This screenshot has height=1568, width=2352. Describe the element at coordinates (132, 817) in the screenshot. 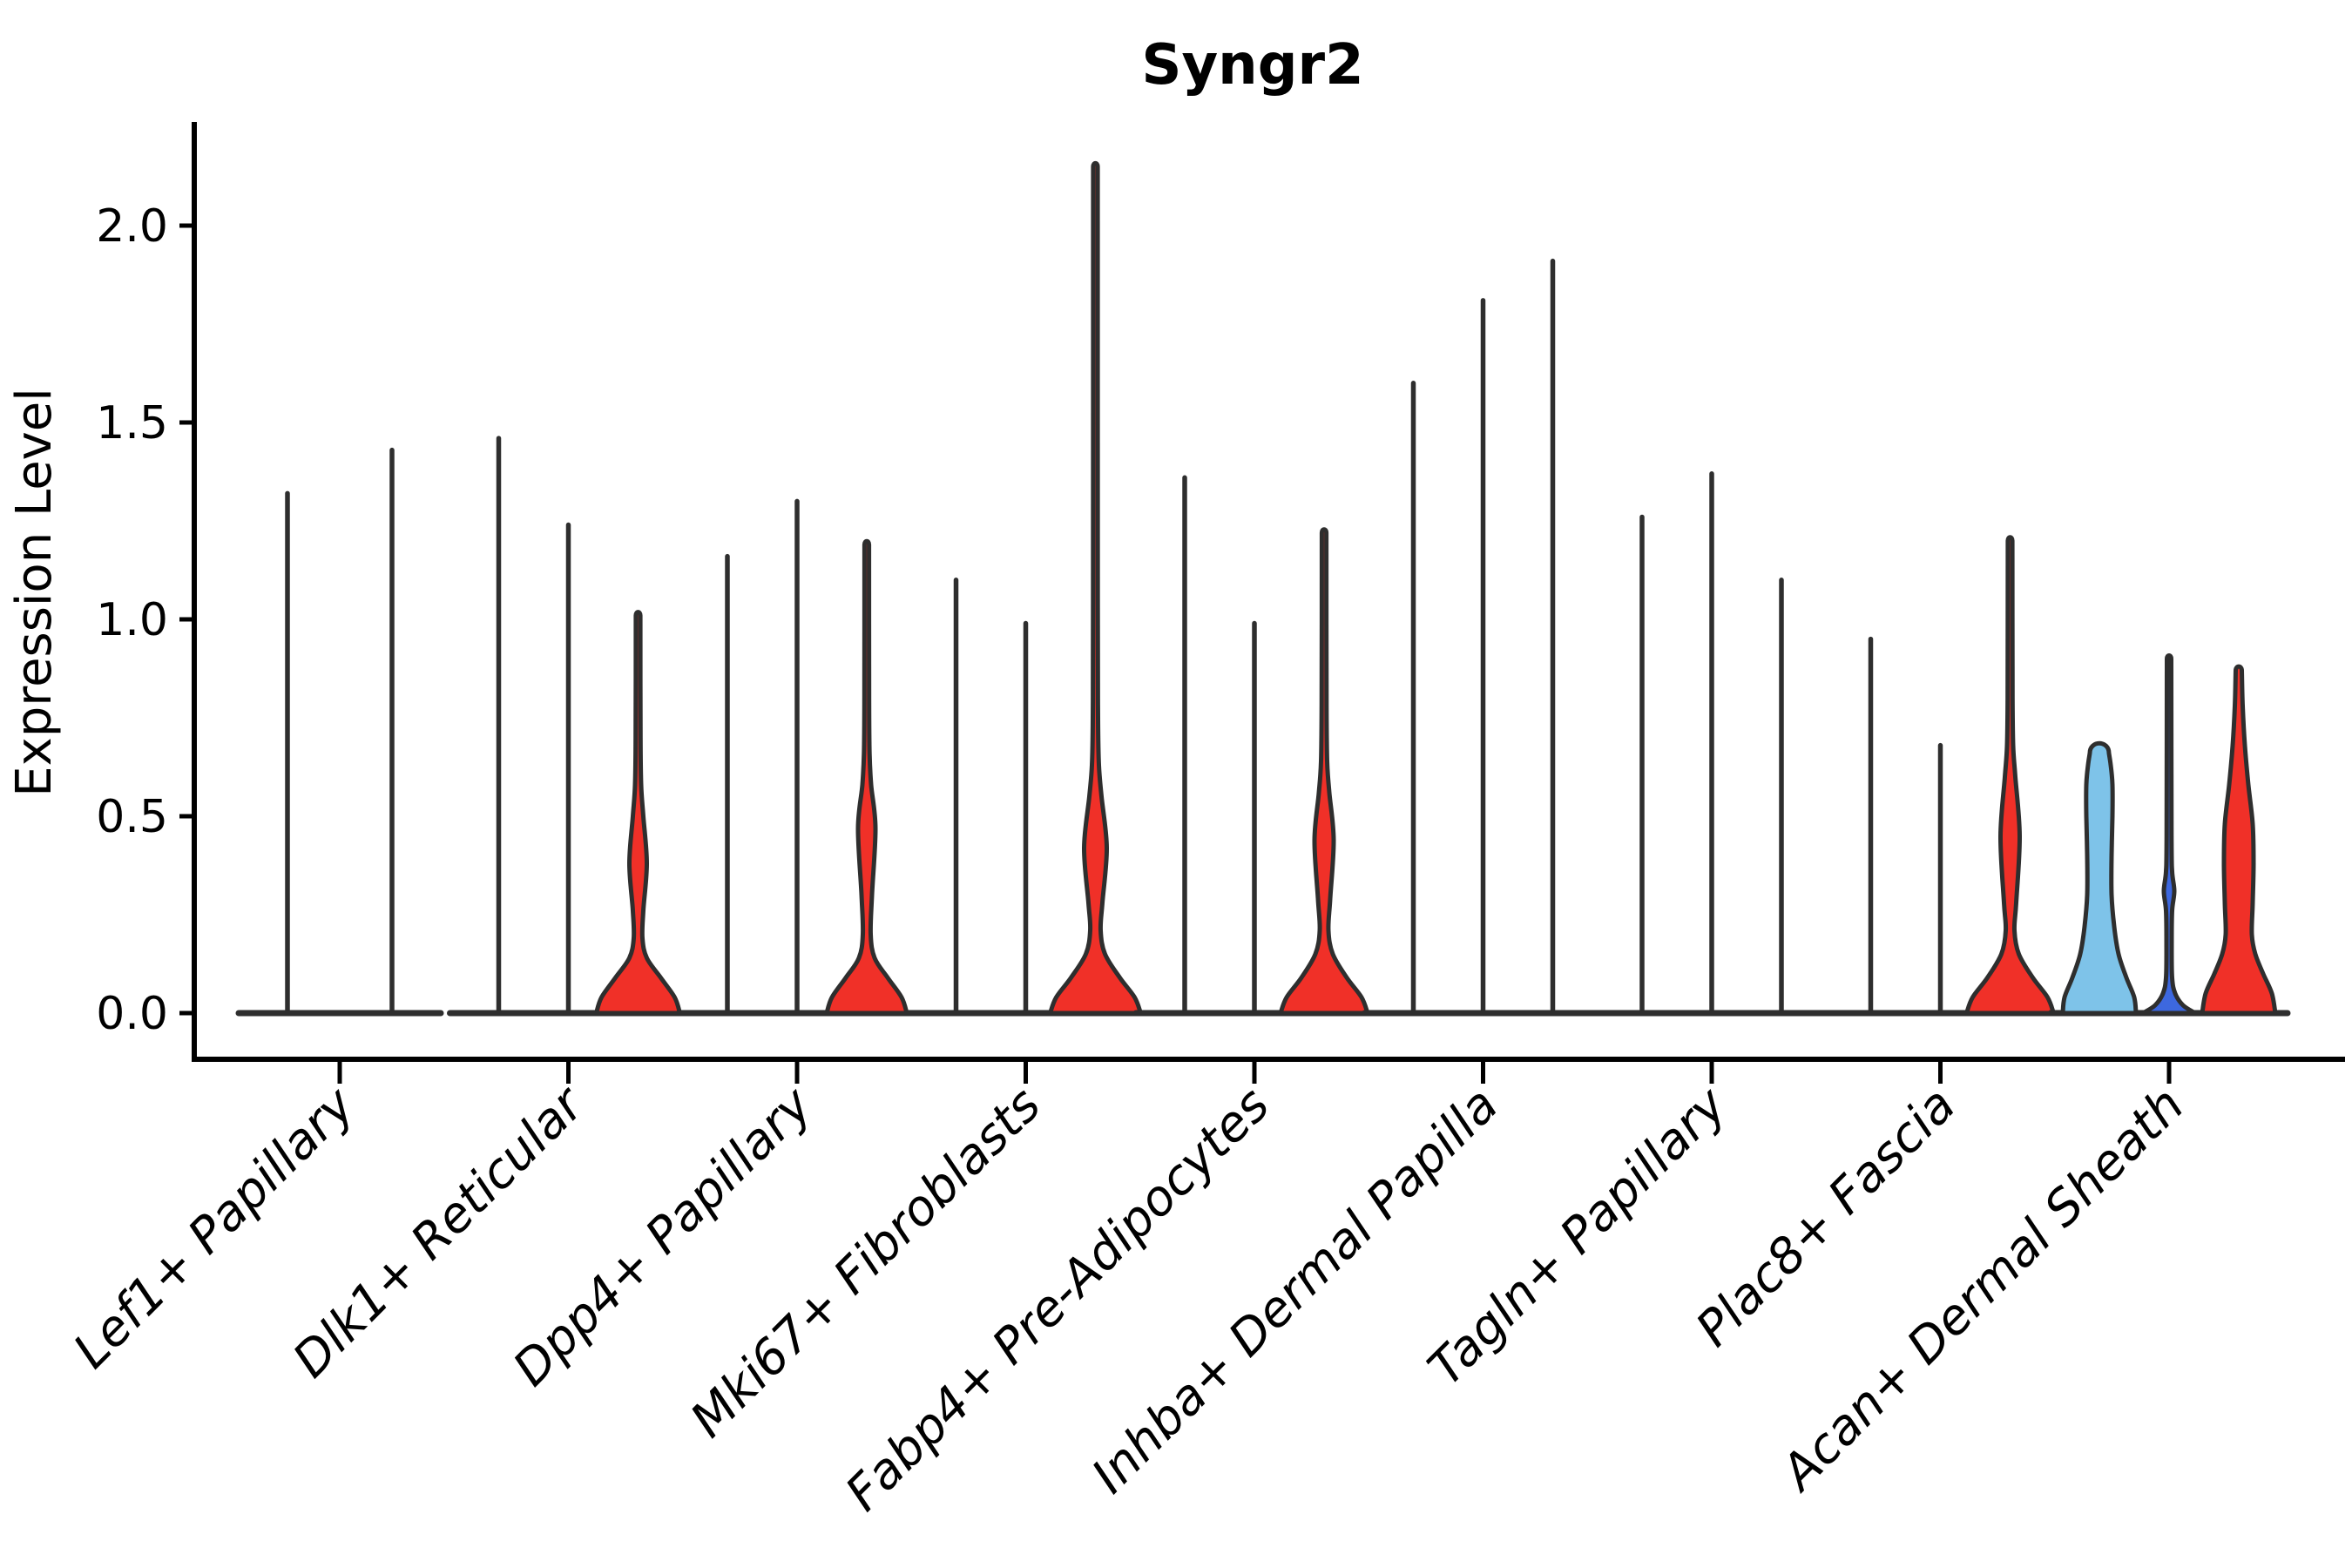

I see `y-tick-label: 0.5` at that location.